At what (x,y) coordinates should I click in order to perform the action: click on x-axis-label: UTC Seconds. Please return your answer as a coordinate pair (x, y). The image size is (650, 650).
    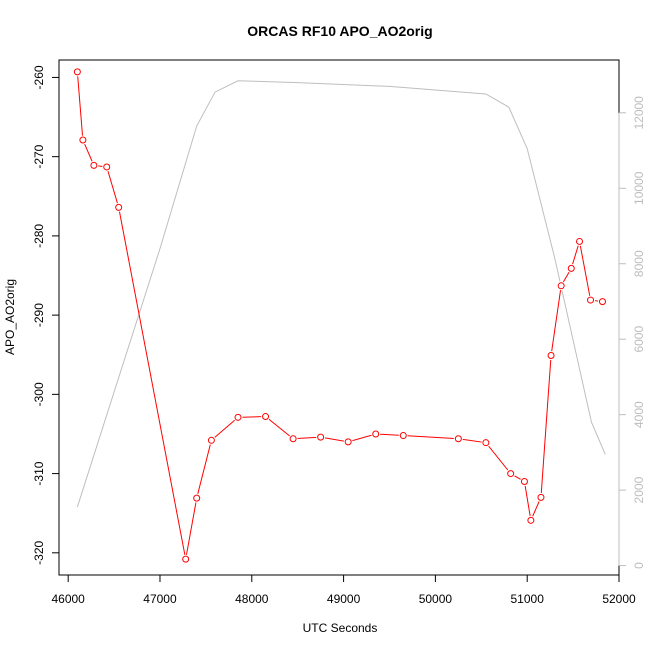
    Looking at the image, I should click on (340, 628).